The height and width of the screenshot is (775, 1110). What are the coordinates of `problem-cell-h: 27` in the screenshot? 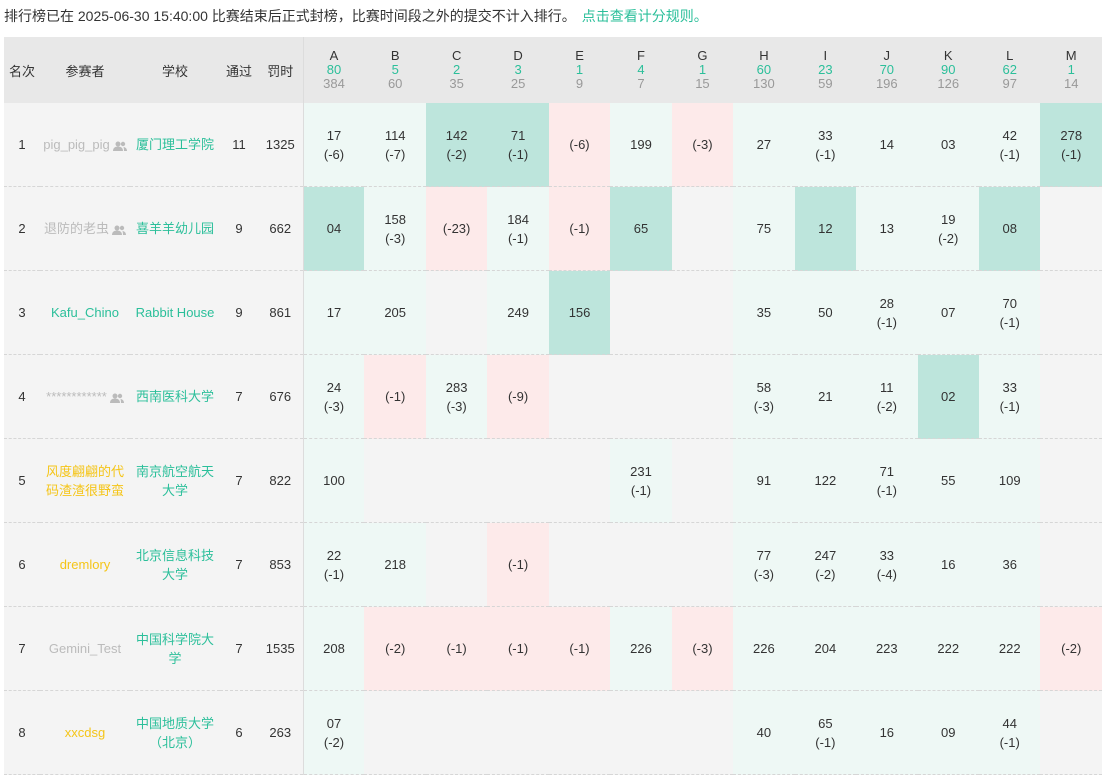 It's located at (764, 145).